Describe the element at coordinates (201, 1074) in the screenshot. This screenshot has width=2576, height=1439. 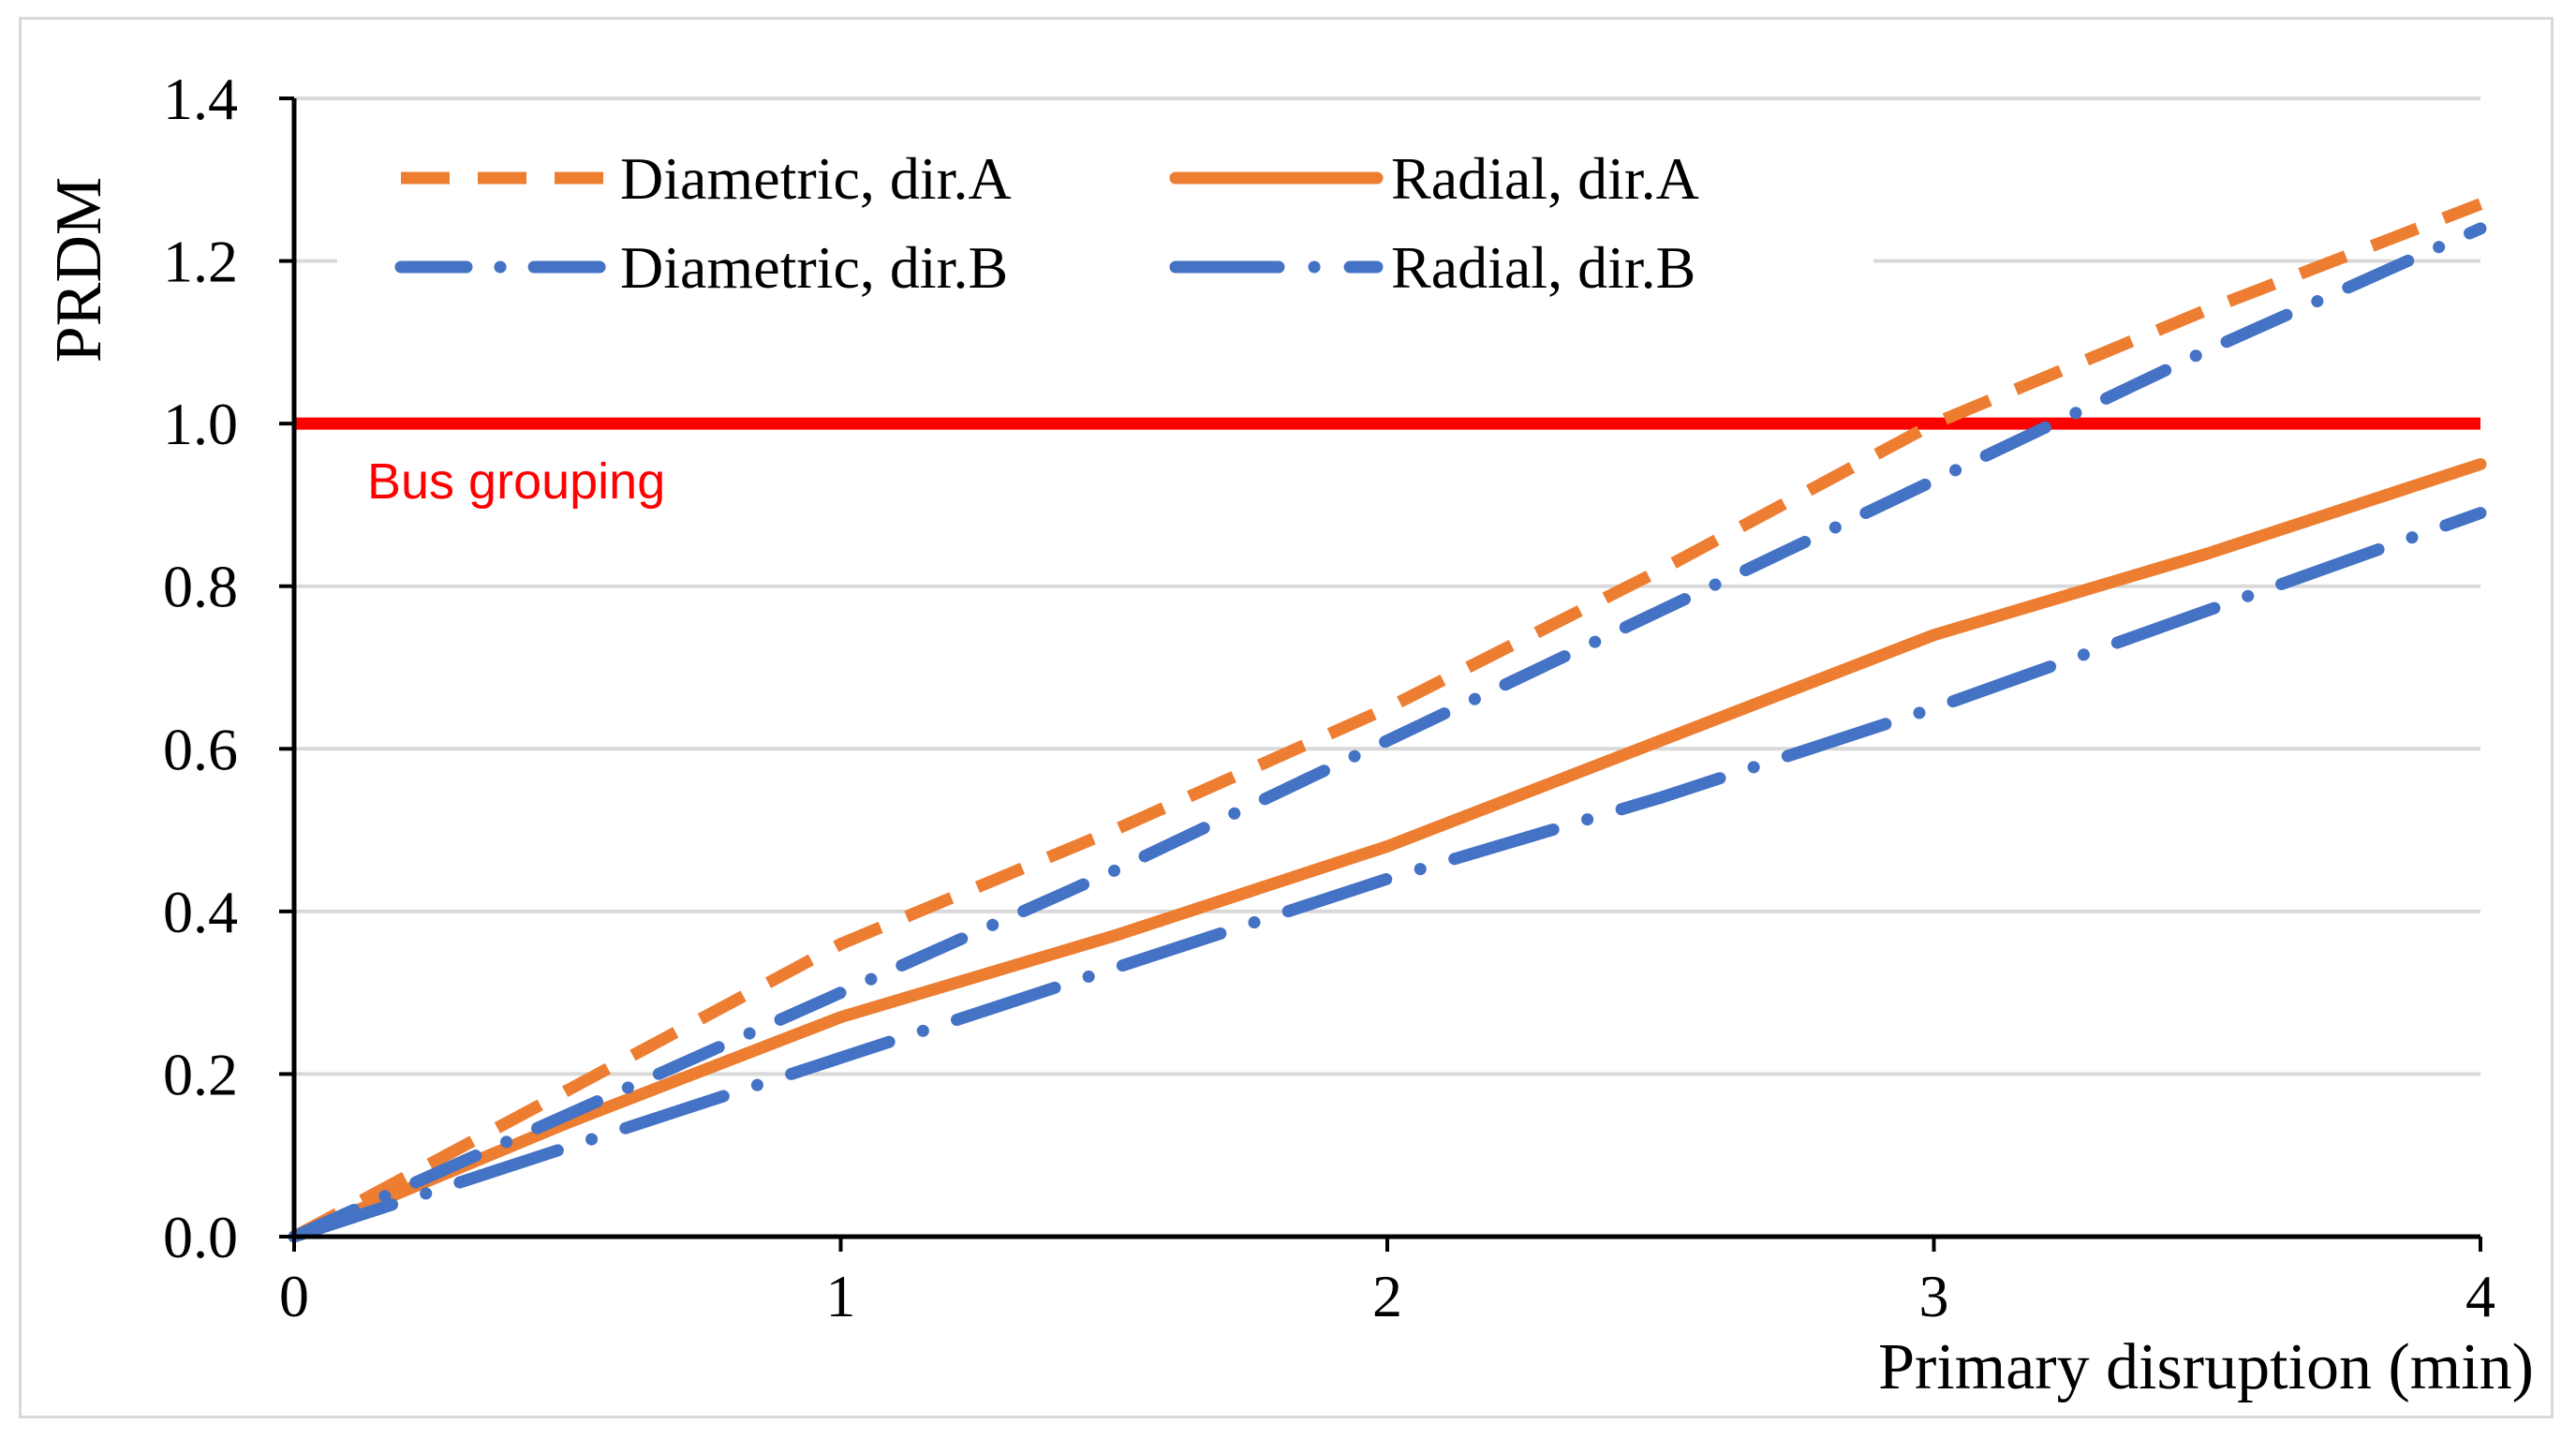
I see `y-tick-label: 0.2` at that location.